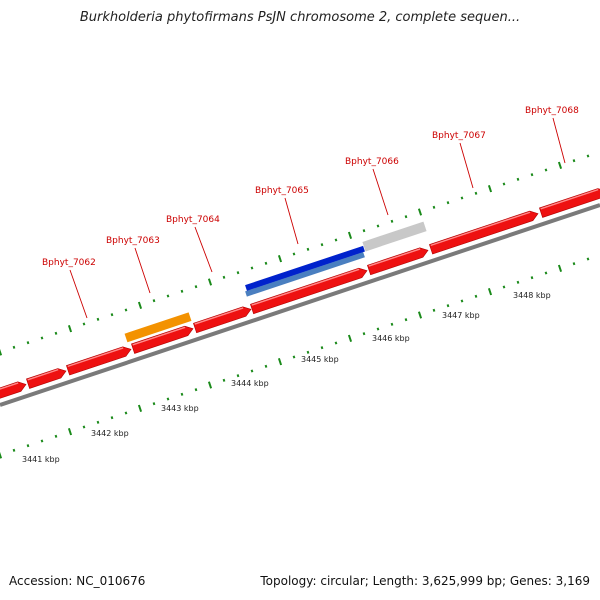  I want to click on gene-label: Bphyt_7066, so click(372, 162).